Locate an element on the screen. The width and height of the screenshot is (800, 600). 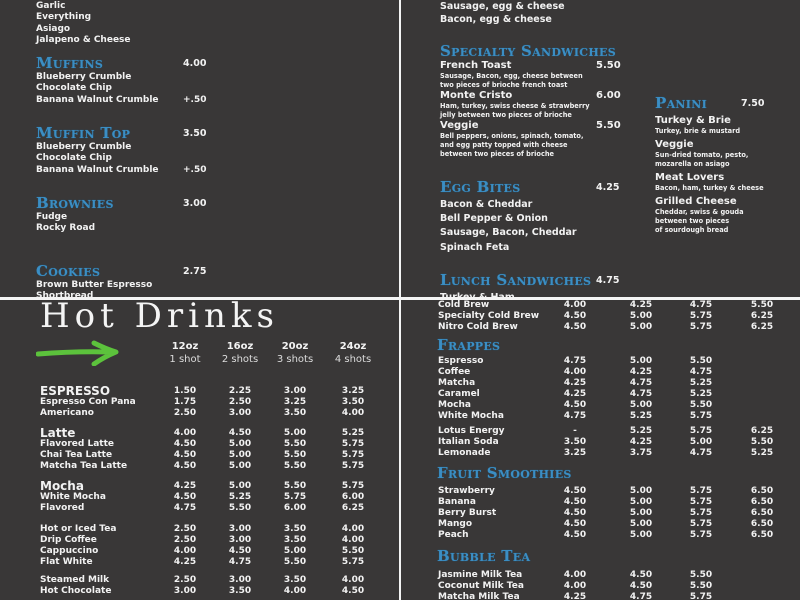
section-price: 3.50 is located at coordinates (195, 133).